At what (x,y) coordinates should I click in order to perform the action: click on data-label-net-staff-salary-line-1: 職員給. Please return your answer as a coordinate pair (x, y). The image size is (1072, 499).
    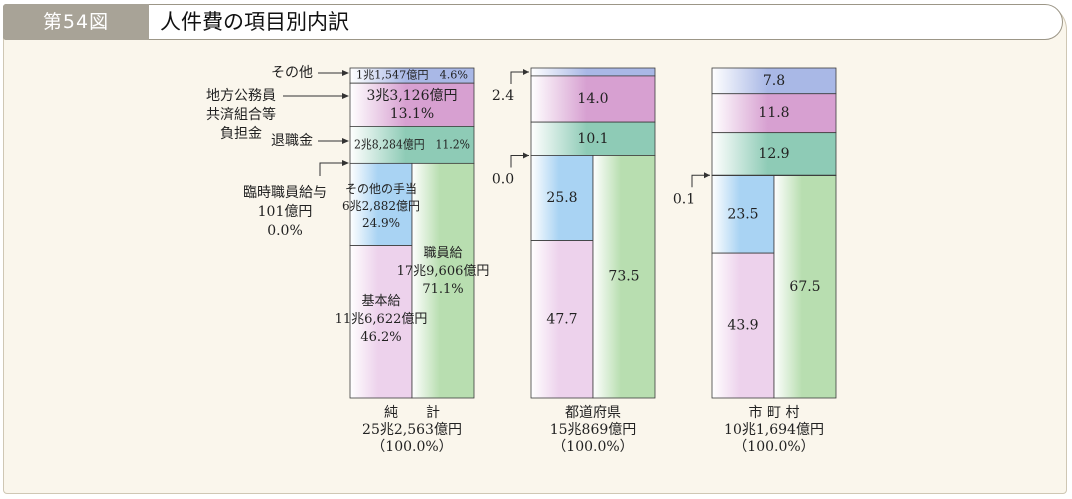
    Looking at the image, I should click on (442, 253).